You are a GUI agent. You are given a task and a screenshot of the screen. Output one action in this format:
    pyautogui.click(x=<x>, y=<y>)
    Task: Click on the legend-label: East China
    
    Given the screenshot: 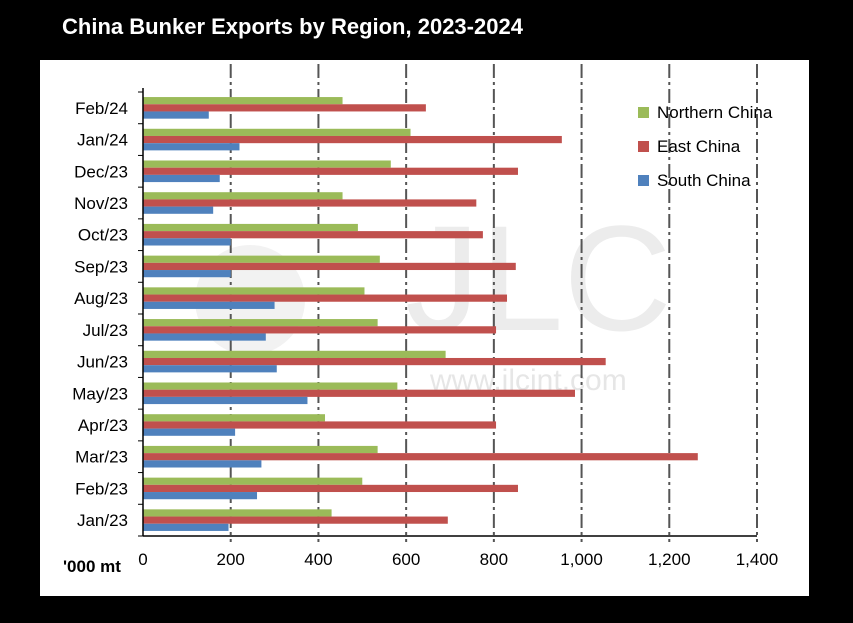 What is the action you would take?
    pyautogui.click(x=699, y=146)
    